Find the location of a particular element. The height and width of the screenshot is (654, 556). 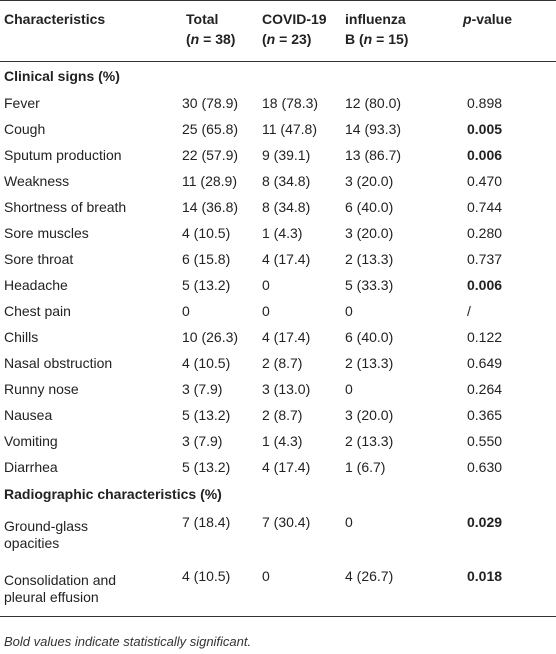

cell: 0.365 is located at coordinates (509, 415).